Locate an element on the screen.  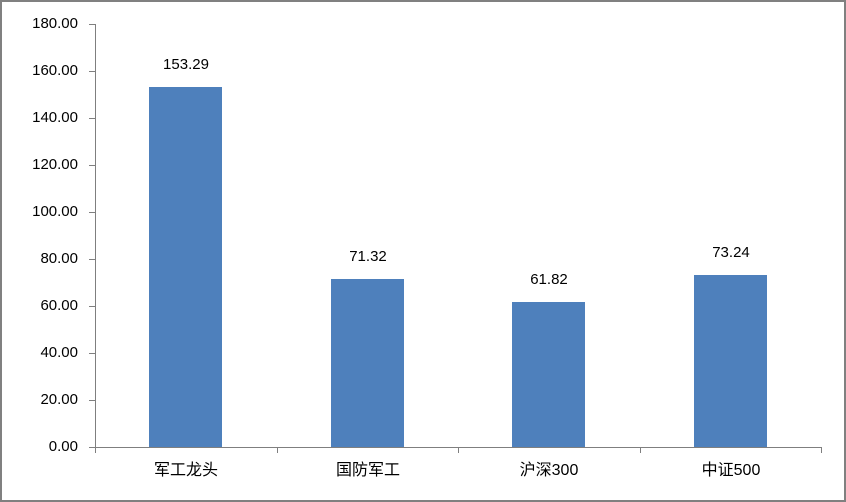
y-axis-tick-label: 80.00 is located at coordinates (59, 258).